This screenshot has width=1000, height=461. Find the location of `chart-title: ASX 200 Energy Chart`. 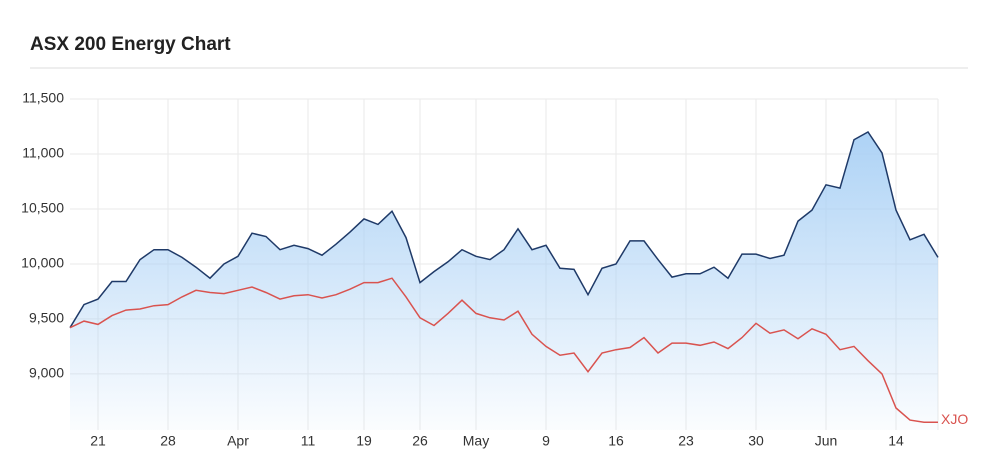

chart-title: ASX 200 Energy Chart is located at coordinates (130, 44).